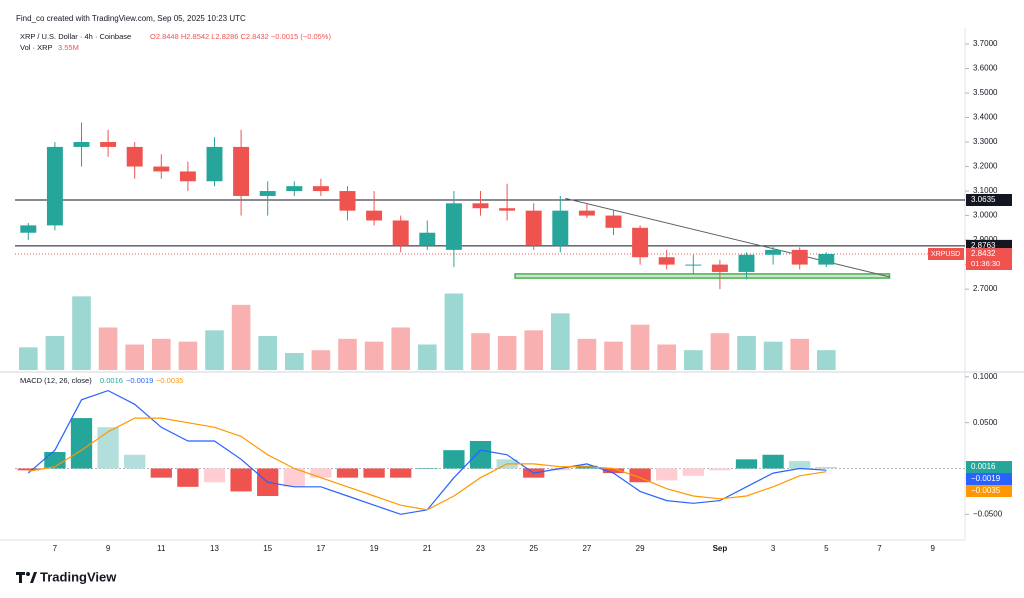  What do you see at coordinates (985, 117) in the screenshot?
I see `y-tick-label: 3.4000` at bounding box center [985, 117].